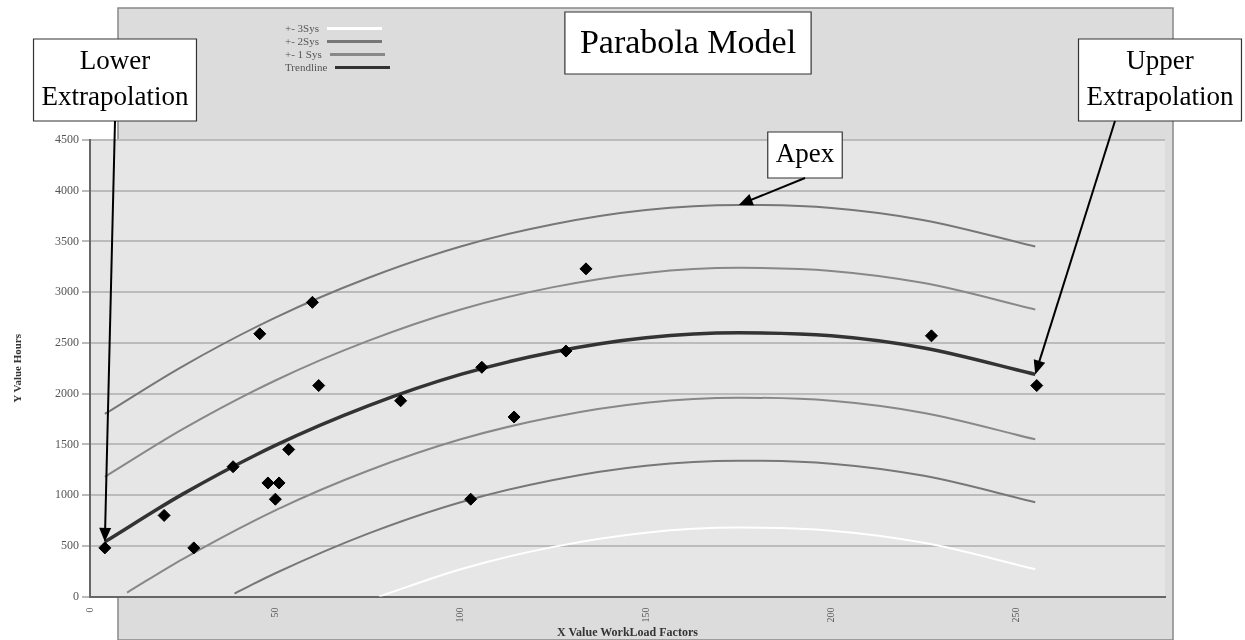 The width and height of the screenshot is (1245, 640). What do you see at coordinates (303, 54) in the screenshot?
I see `legend-label: +- 1 Sys` at bounding box center [303, 54].